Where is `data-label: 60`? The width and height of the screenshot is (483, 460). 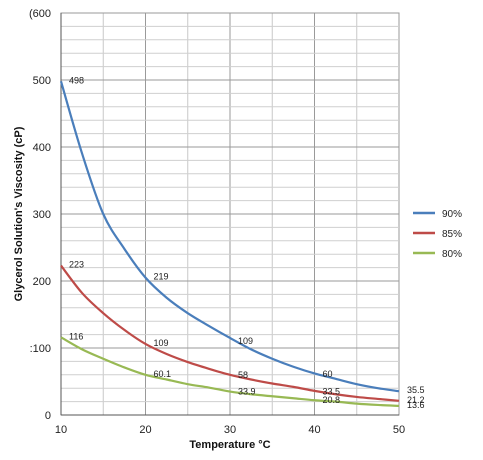
data-label: 60 is located at coordinates (328, 374).